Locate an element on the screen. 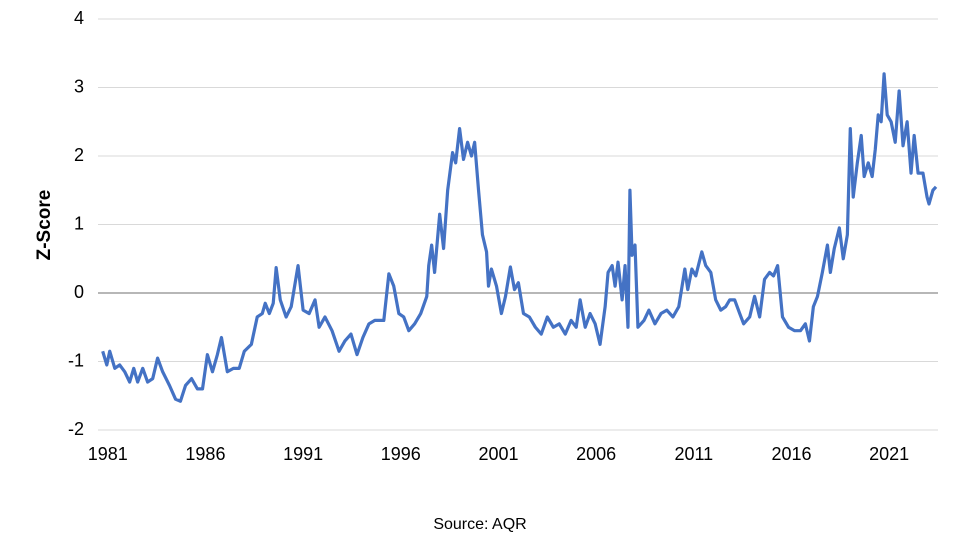 The image size is (976, 543). x-tick-label: 2011 is located at coordinates (693, 454).